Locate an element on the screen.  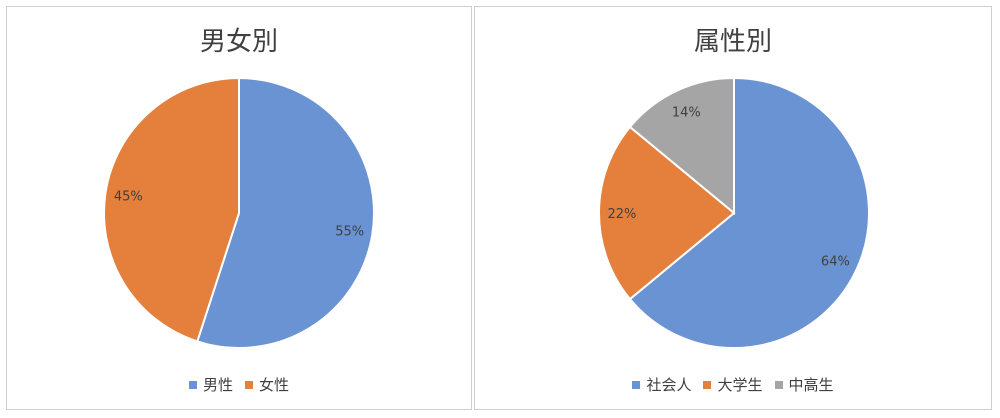
data-label: 14% is located at coordinates (686, 113).